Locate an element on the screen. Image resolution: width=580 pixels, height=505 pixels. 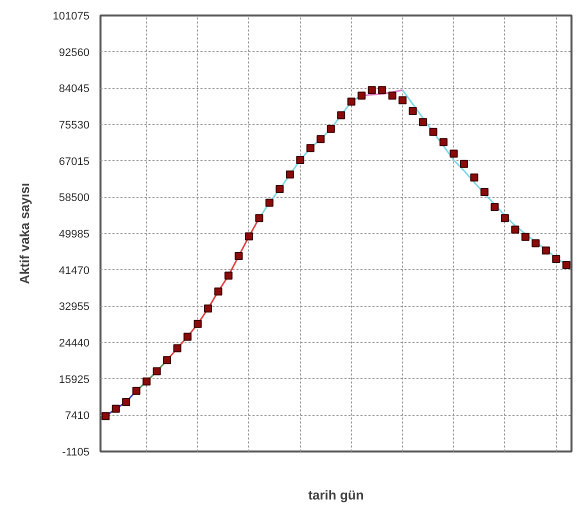
y-tick-label: 92560 is located at coordinates (74, 52).